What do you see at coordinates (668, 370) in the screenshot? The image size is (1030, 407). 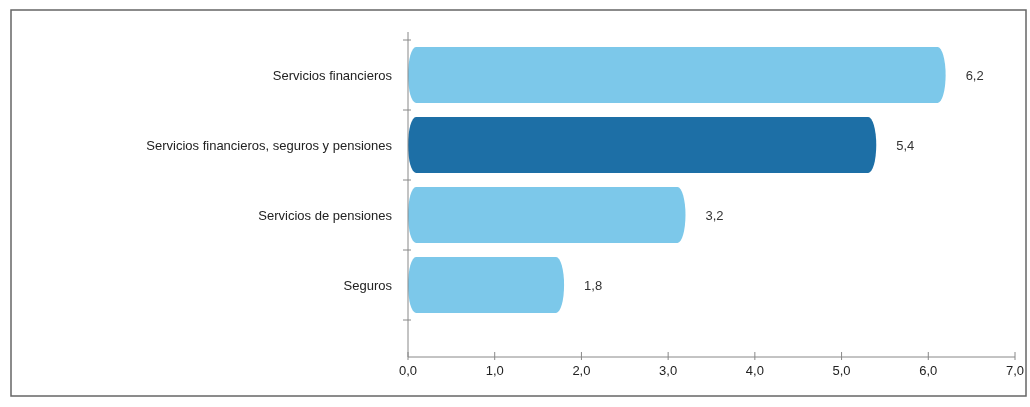 I see `x-tick-label: 3,0` at bounding box center [668, 370].